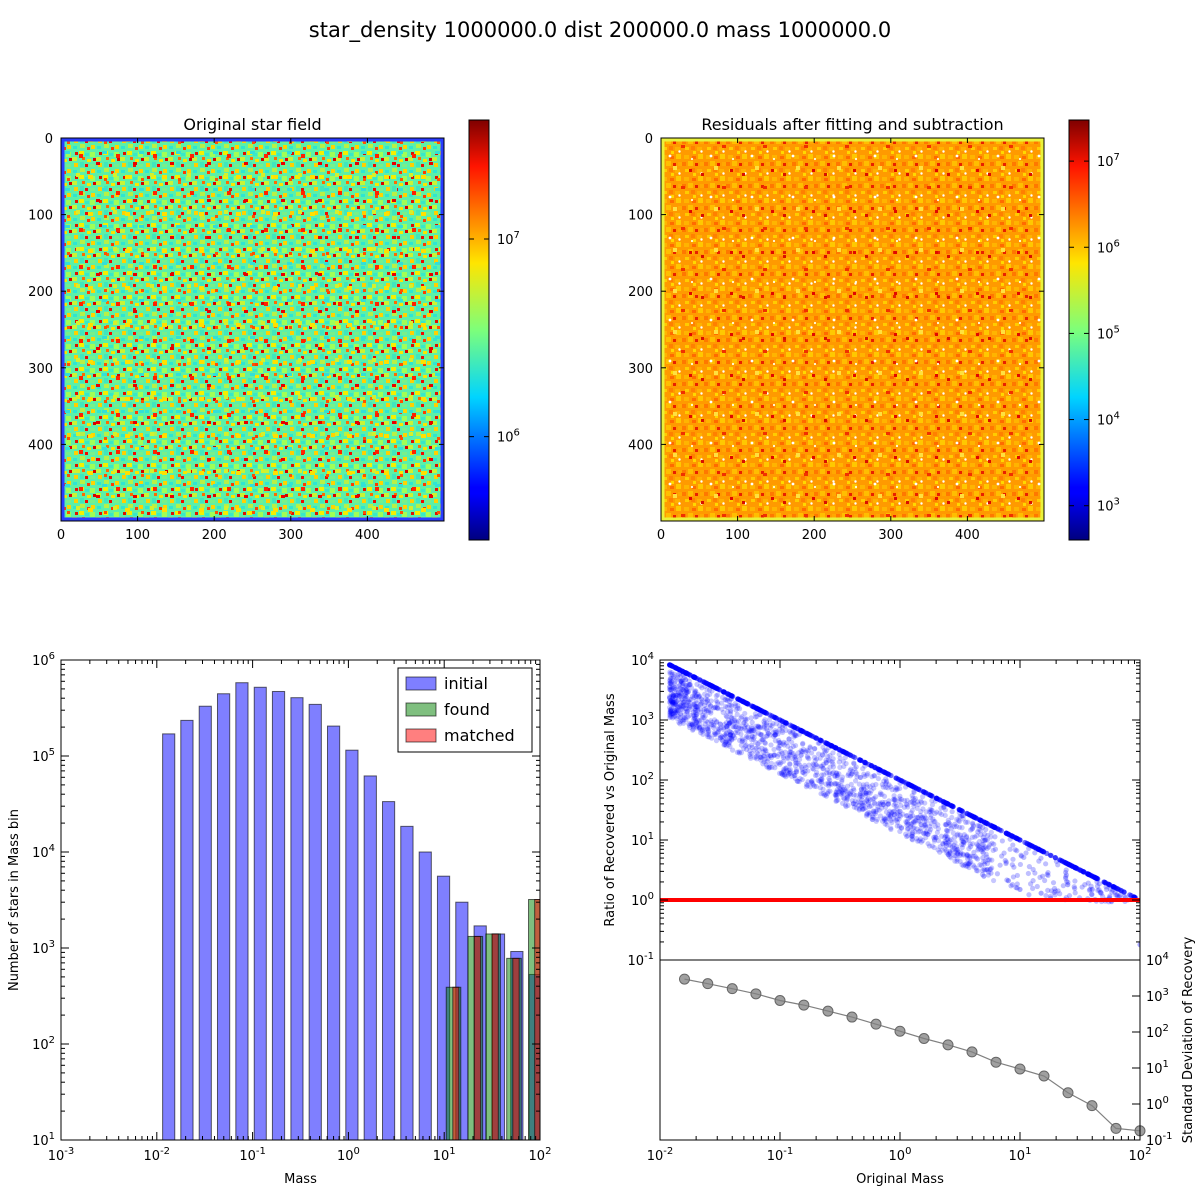 This screenshot has height=1200, width=1200. What do you see at coordinates (479, 735) in the screenshot?
I see `legend-label-matched: matched` at bounding box center [479, 735].